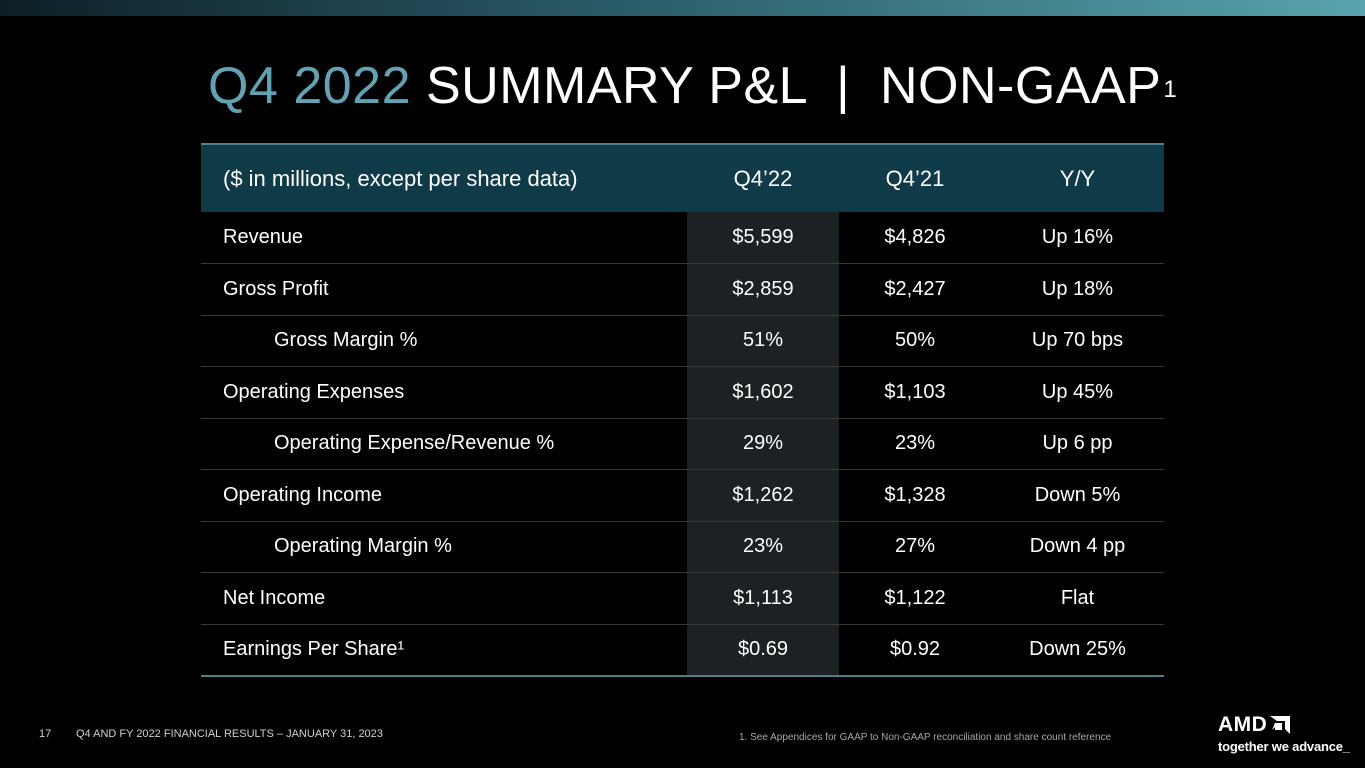 This screenshot has width=1365, height=768. I want to click on table-row-operating-margin: Operating Margin % 23% 27% Down 4 pp, so click(682, 547).